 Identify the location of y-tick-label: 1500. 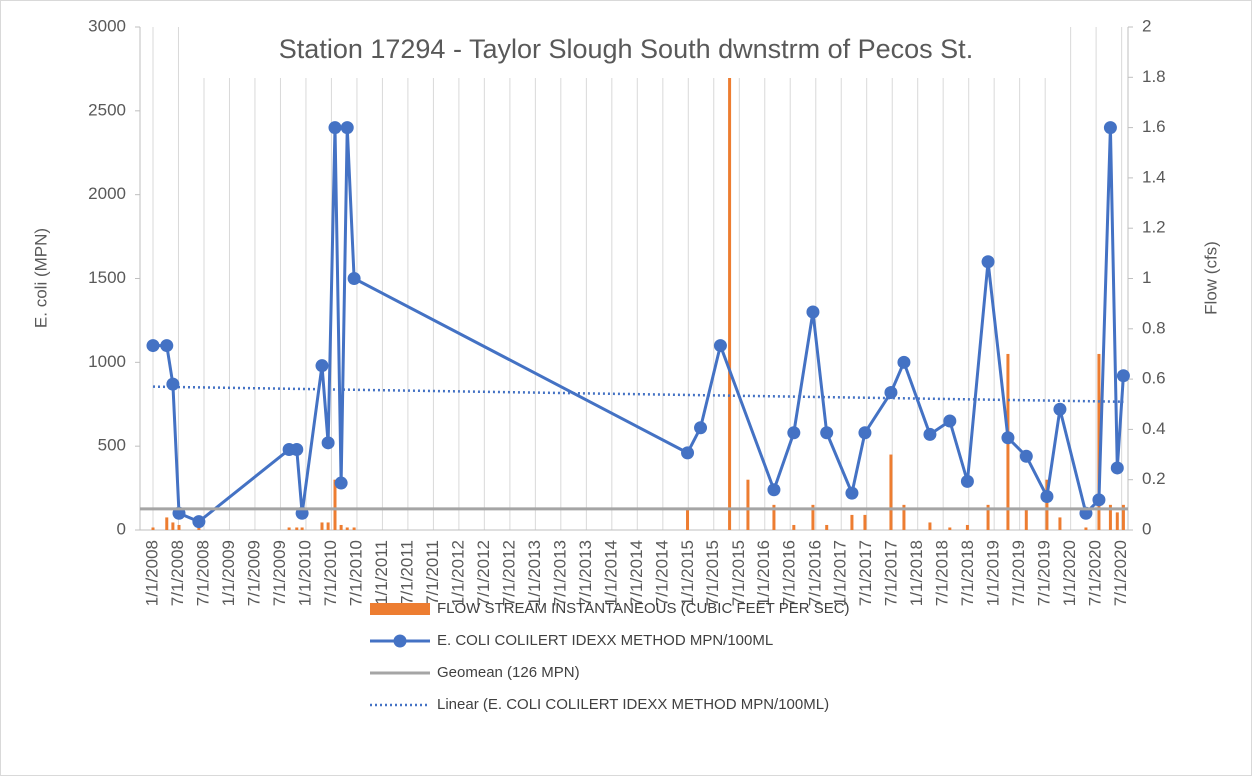
(107, 277).